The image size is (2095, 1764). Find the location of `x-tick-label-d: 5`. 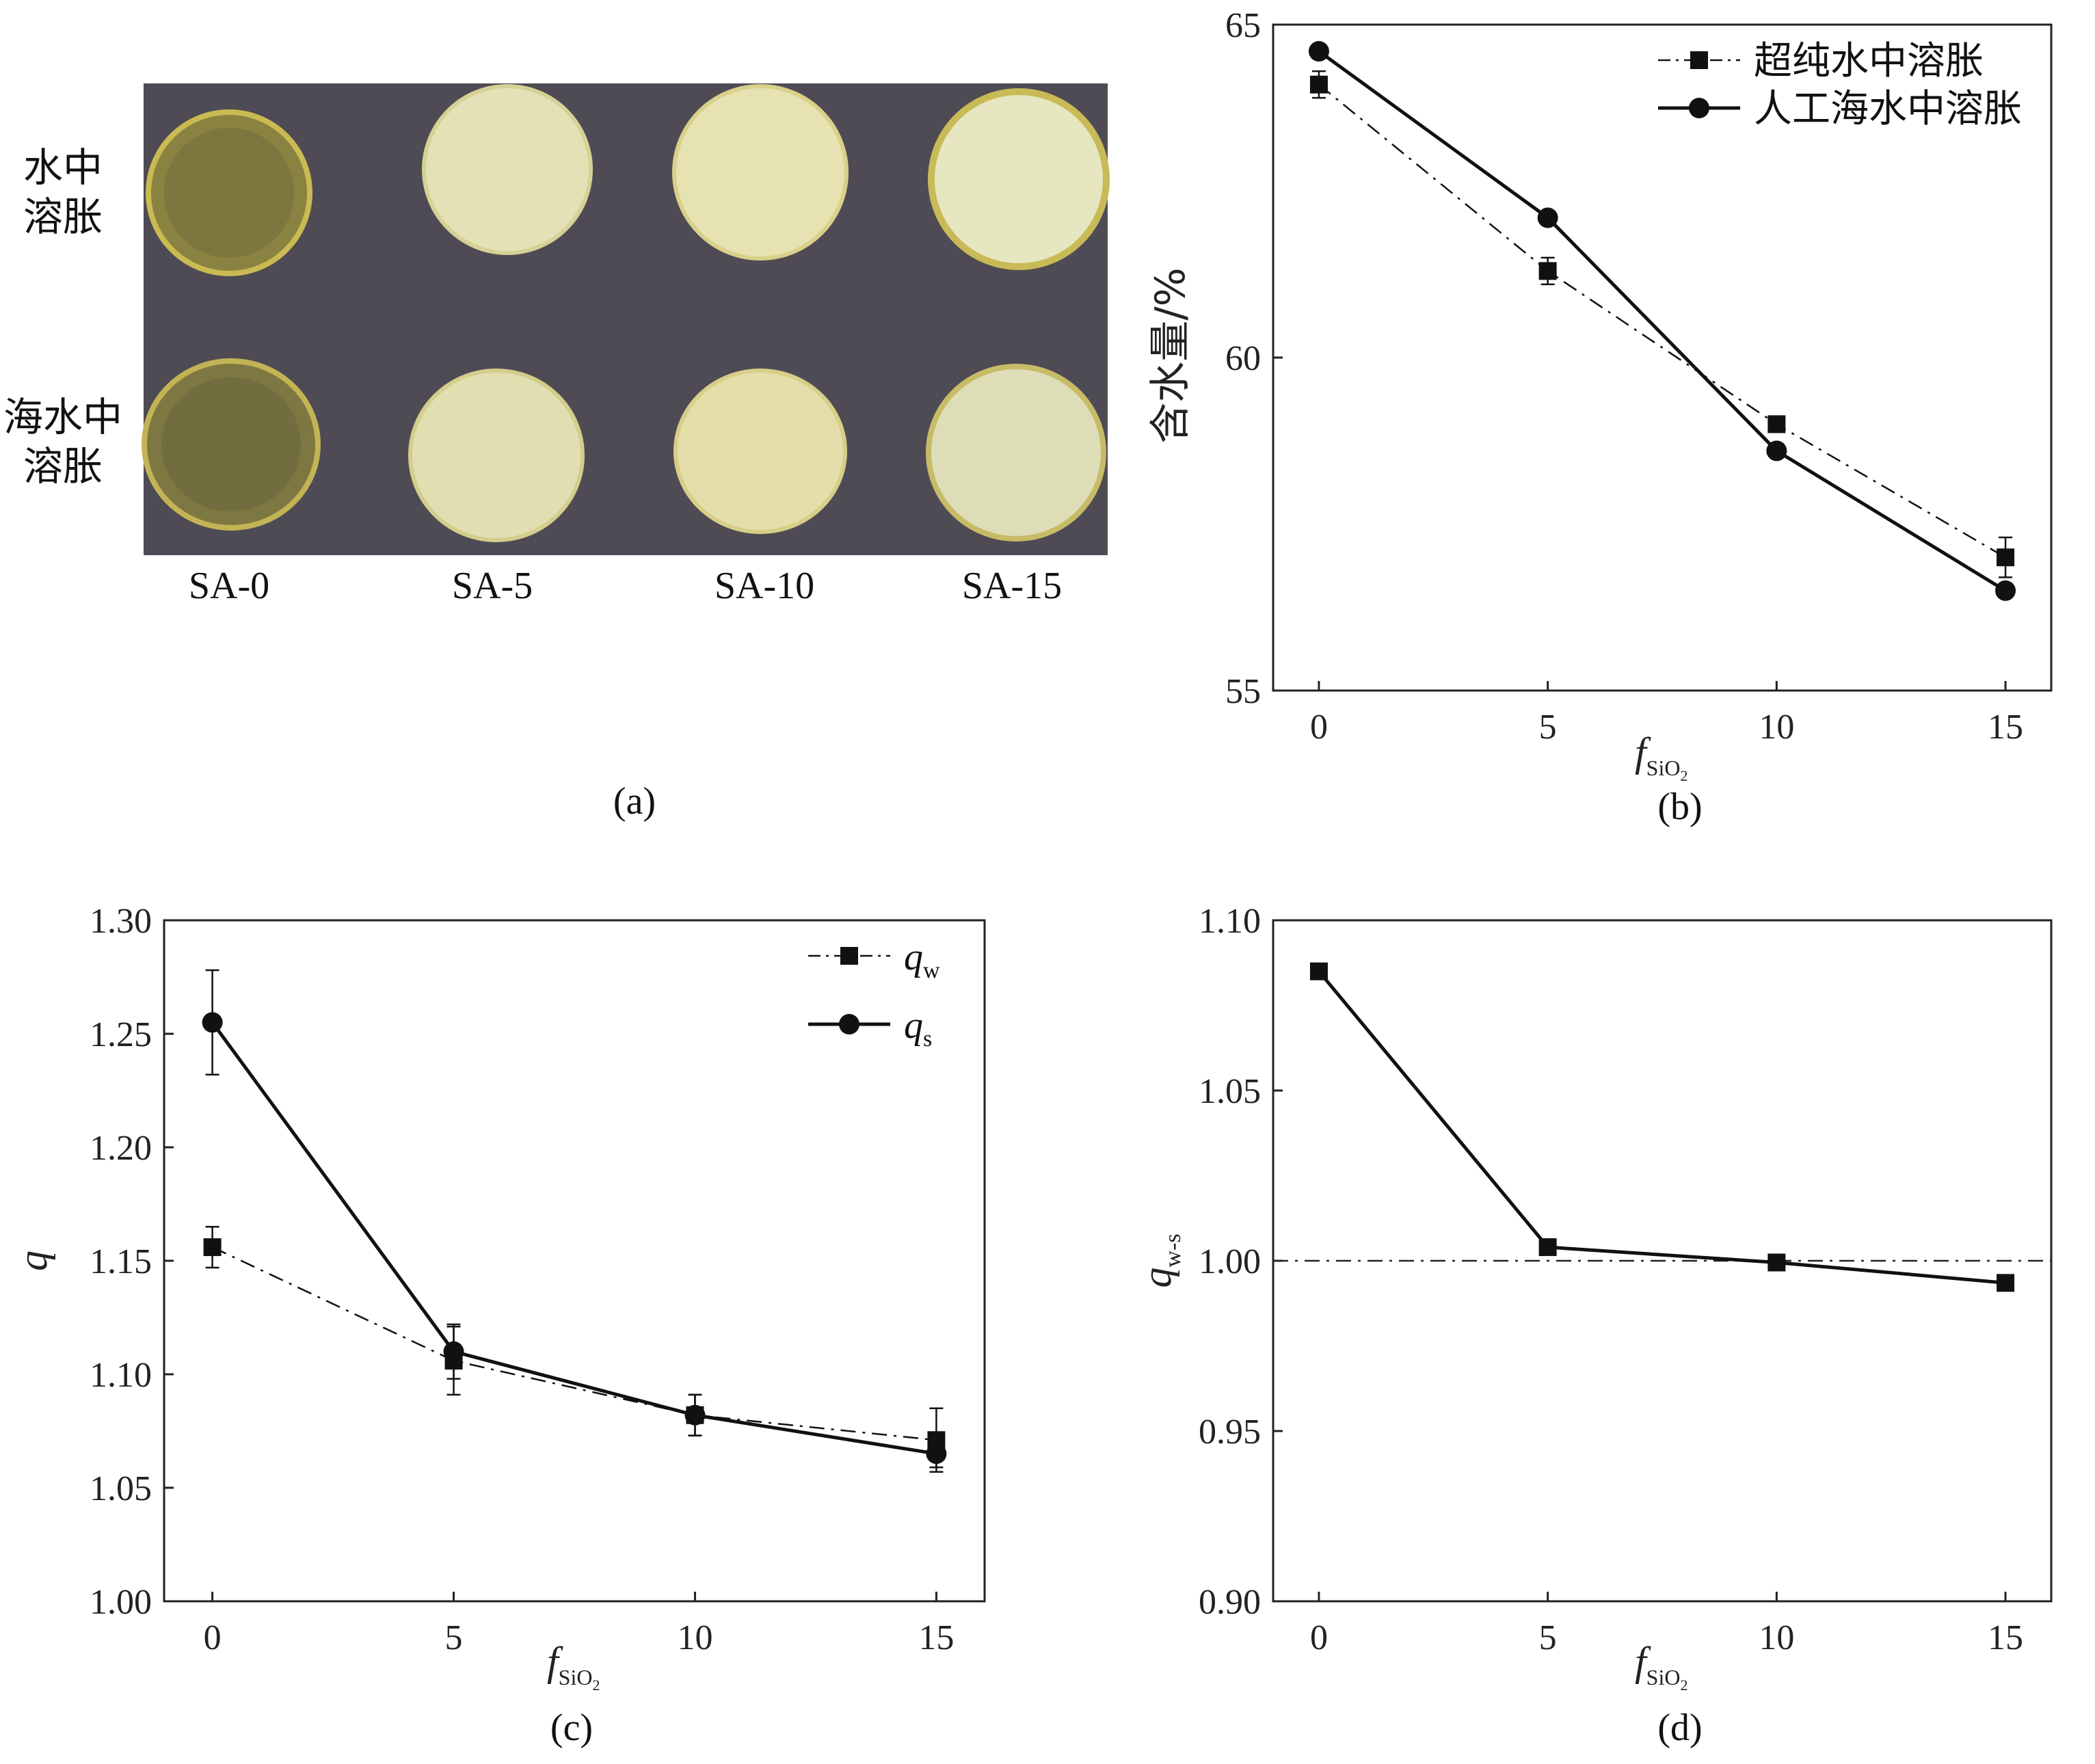

x-tick-label-d: 5 is located at coordinates (1548, 1637).